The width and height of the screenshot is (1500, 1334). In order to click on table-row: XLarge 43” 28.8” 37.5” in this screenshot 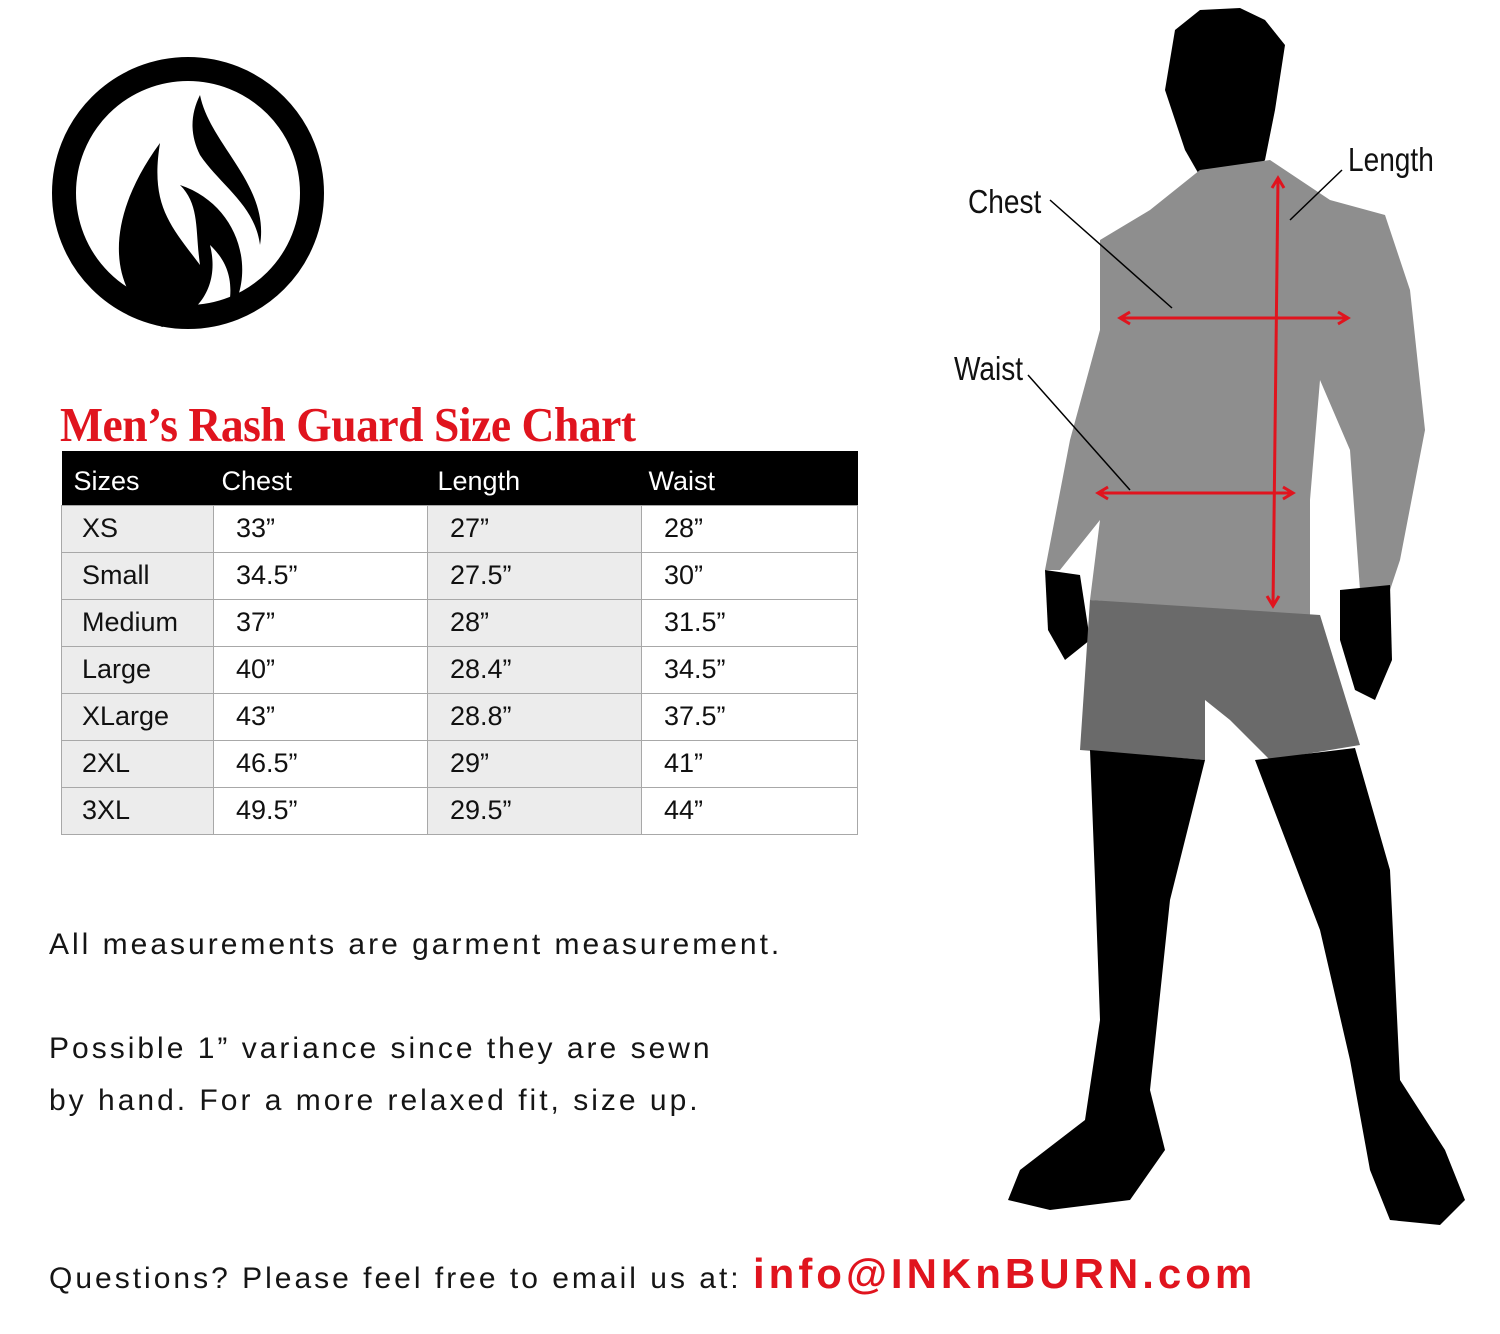, I will do `click(459, 716)`.